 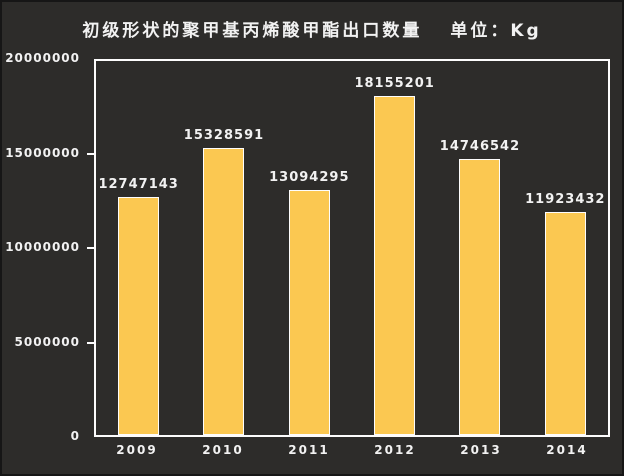 I want to click on x-axis-label-2014: 2014, so click(x=567, y=450).